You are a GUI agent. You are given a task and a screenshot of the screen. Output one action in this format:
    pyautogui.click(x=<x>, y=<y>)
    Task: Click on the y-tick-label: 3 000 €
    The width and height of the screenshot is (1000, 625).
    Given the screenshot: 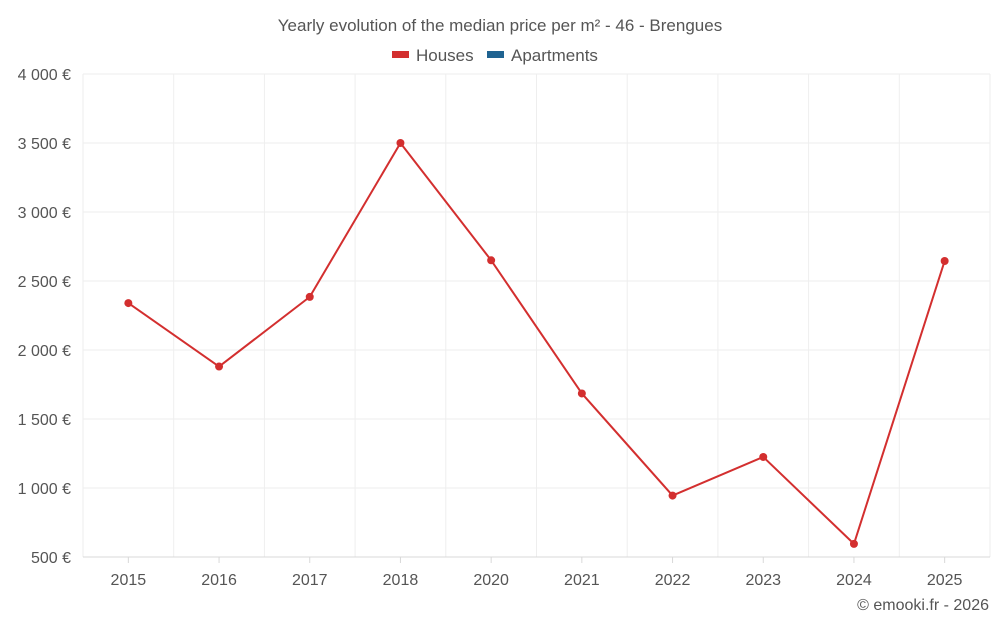 What is the action you would take?
    pyautogui.click(x=44, y=213)
    